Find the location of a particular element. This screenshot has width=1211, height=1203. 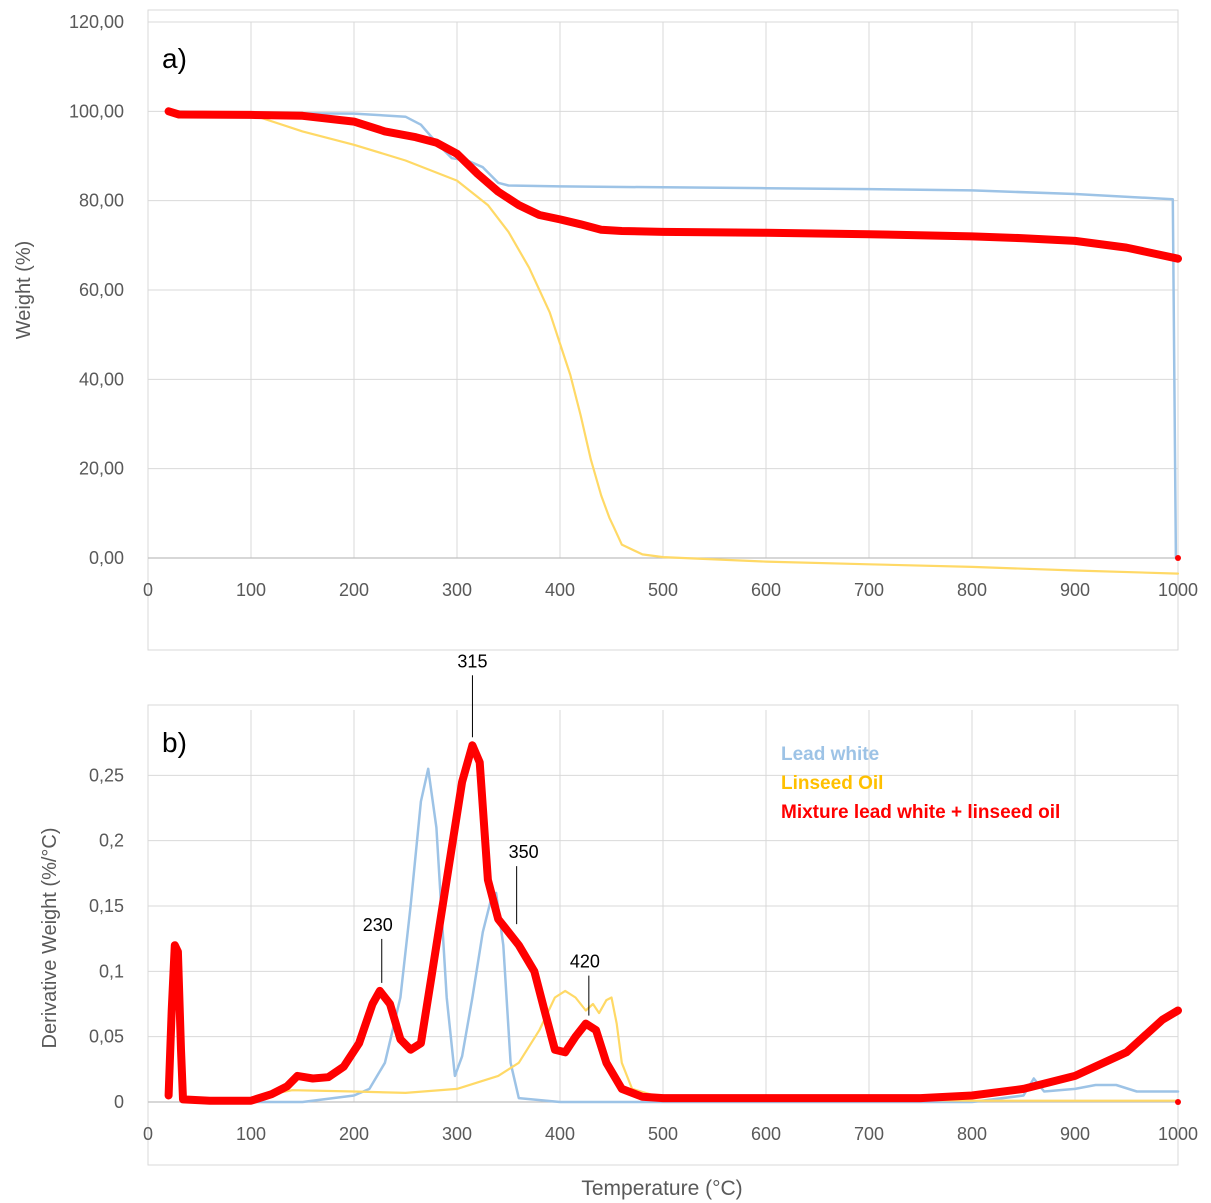

panel-a-y-axis-label: Weight (%) is located at coordinates (24, 290).